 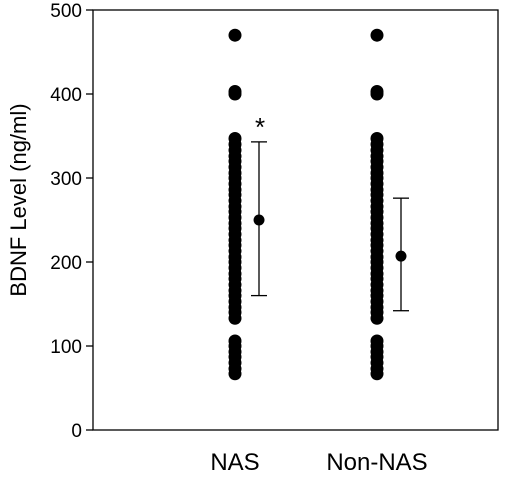 I want to click on y-axis-title: BDNF Level (ng/ml), so click(x=18, y=199).